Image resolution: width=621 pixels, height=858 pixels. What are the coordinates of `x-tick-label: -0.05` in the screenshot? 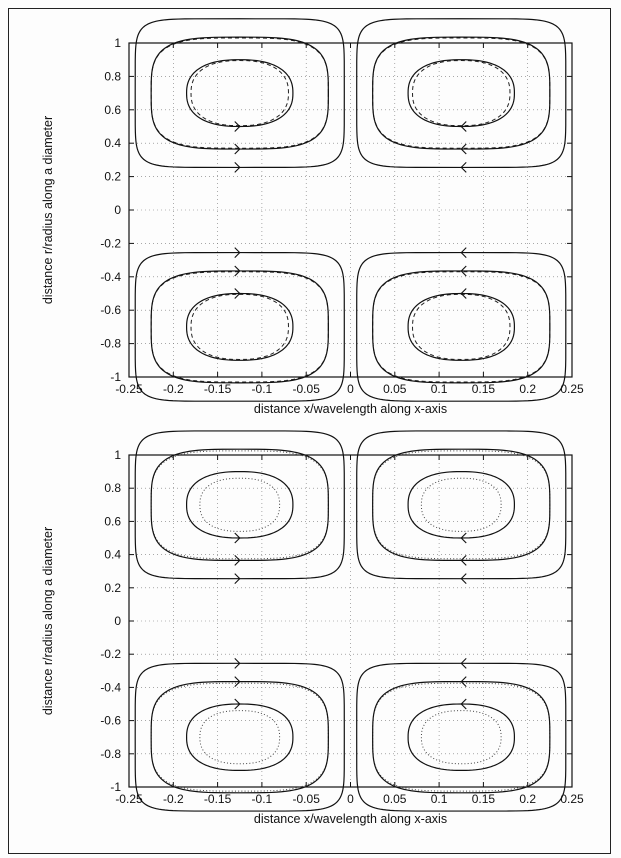 It's located at (307, 799).